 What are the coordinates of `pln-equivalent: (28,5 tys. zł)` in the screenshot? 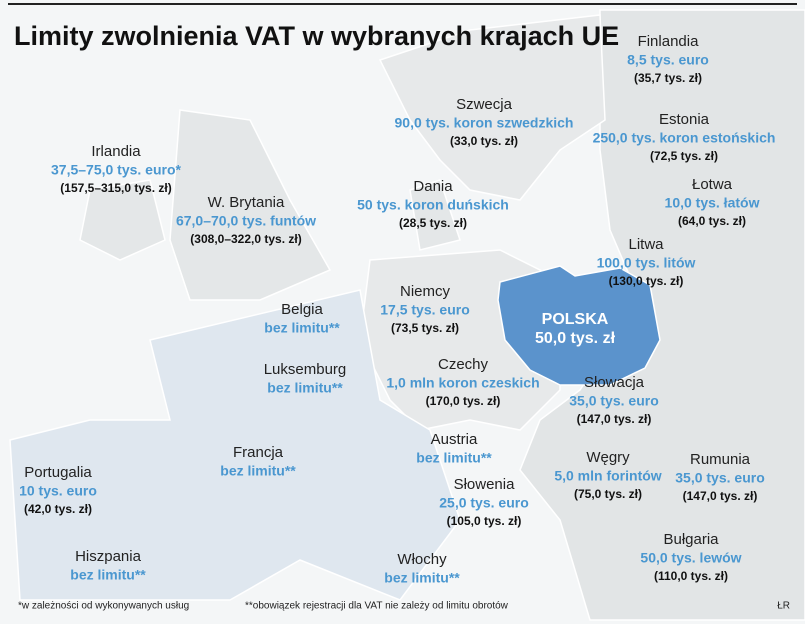 It's located at (433, 223).